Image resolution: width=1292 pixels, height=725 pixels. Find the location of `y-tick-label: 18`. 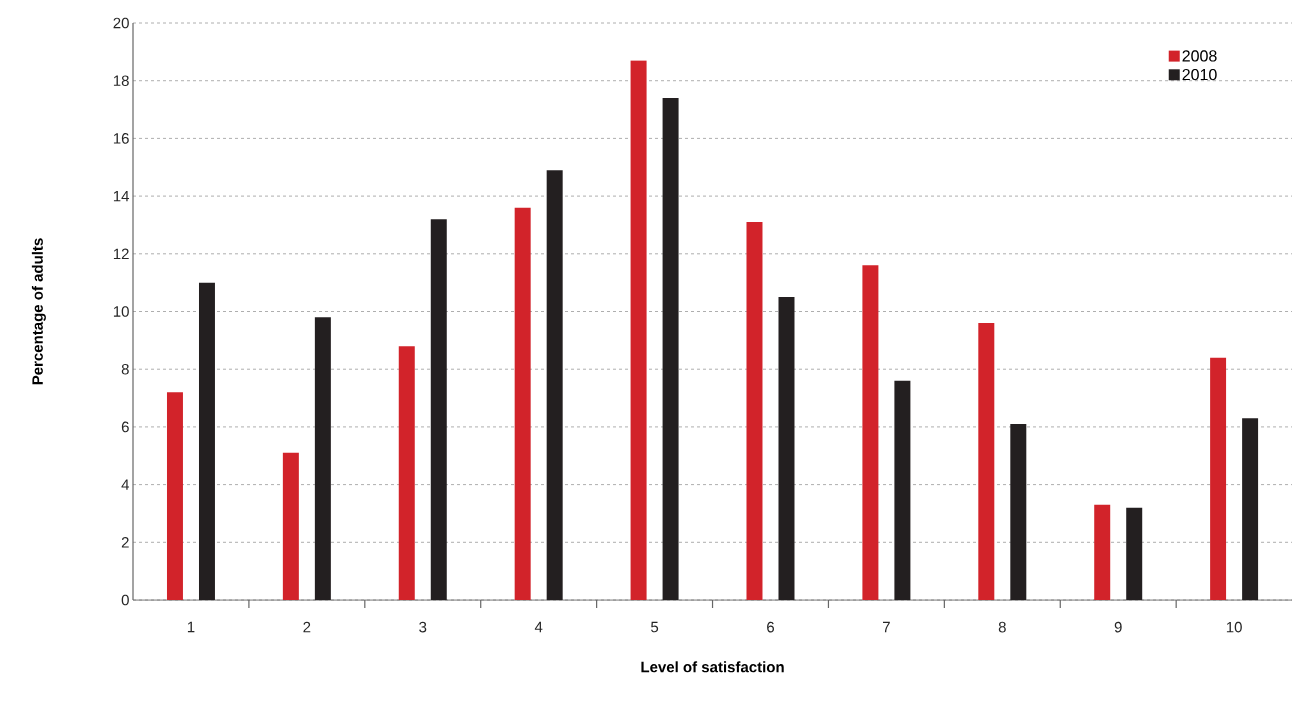

y-tick-label: 18 is located at coordinates (121, 81).